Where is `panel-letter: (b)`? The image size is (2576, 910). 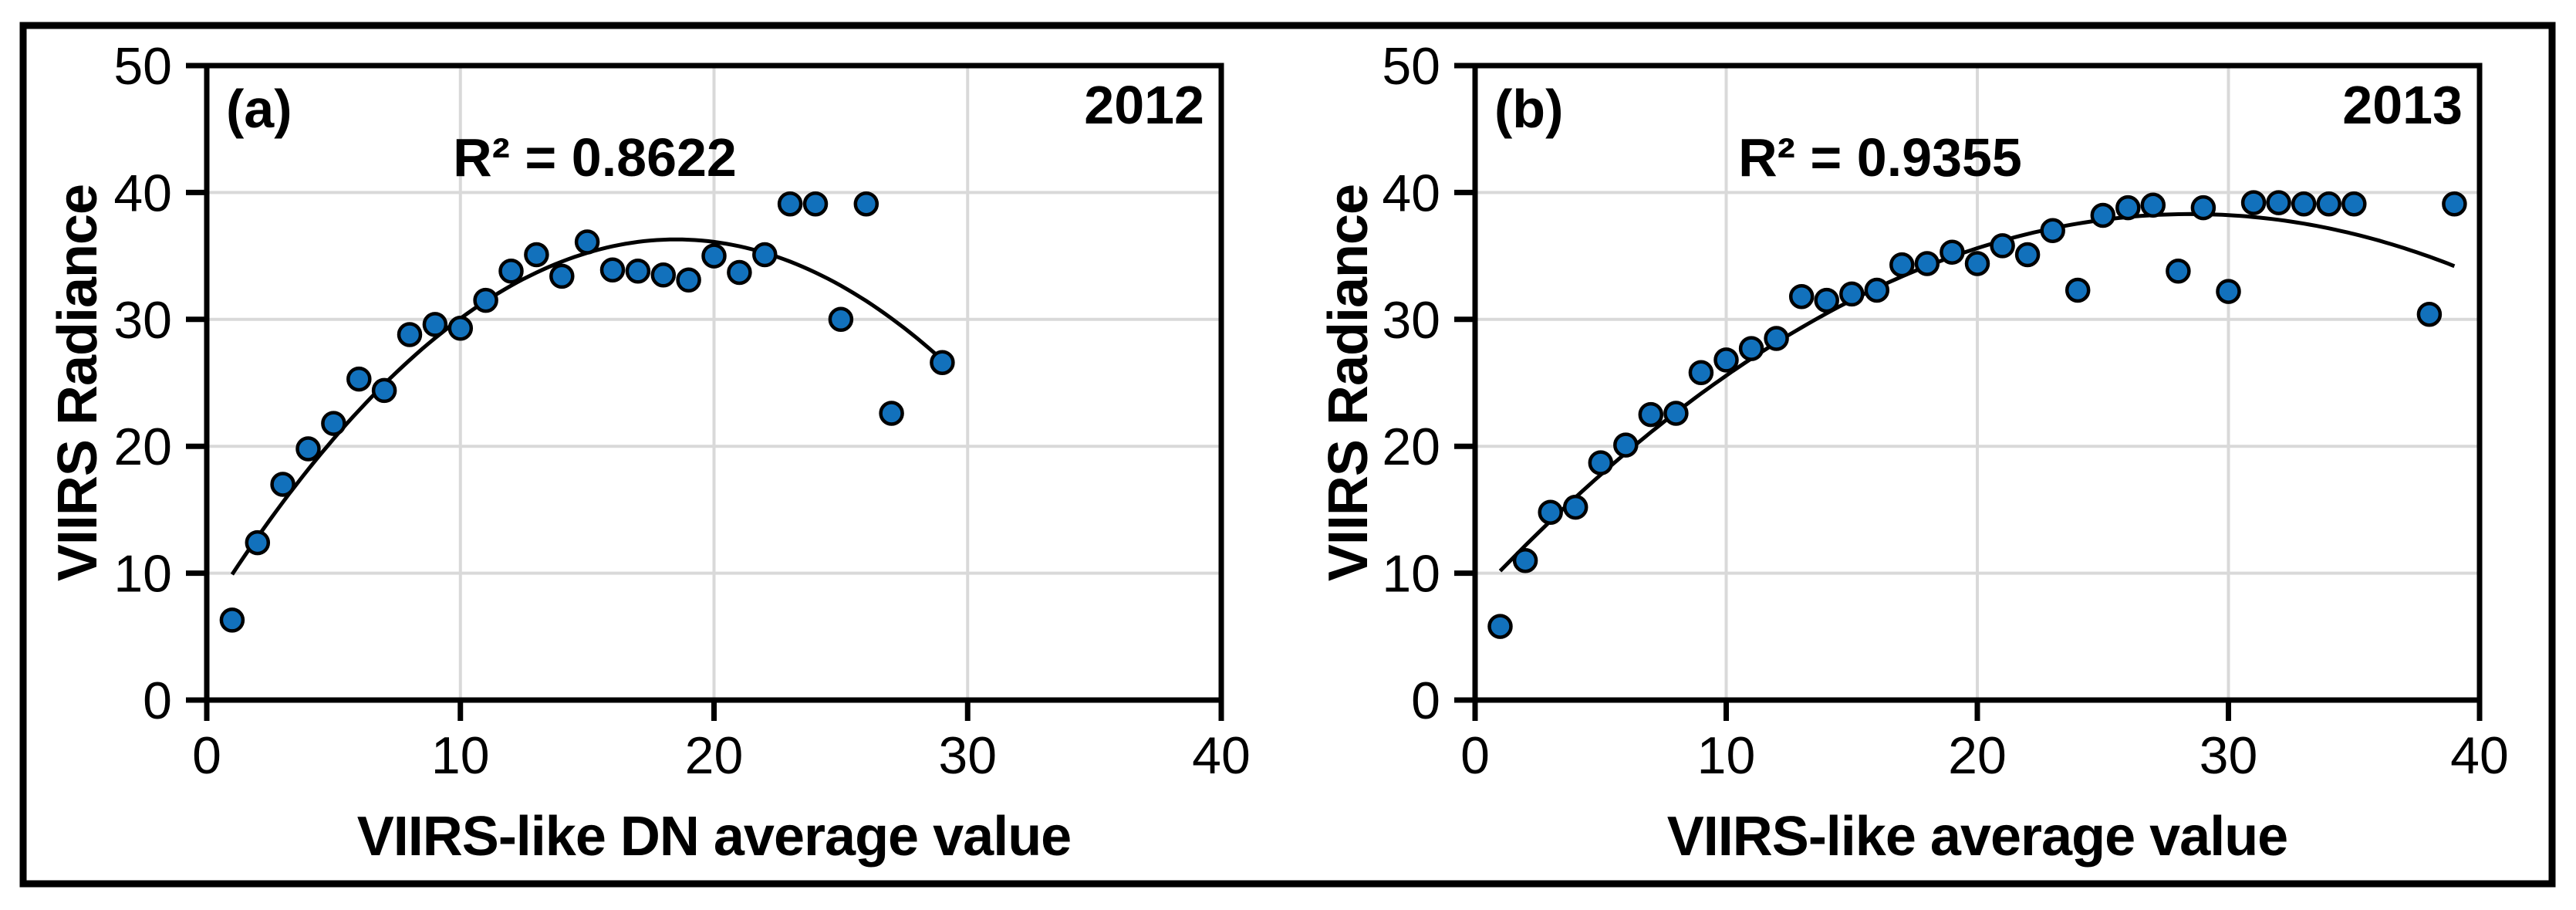 panel-letter: (b) is located at coordinates (1529, 109).